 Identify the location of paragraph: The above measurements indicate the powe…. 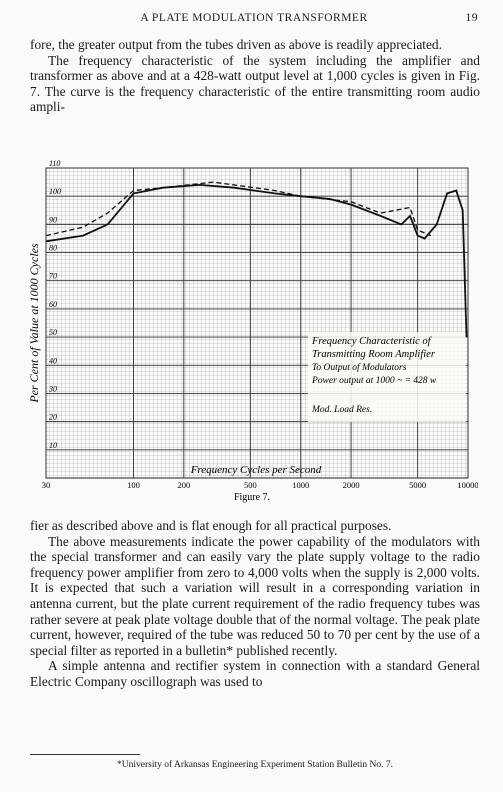
(255, 595).